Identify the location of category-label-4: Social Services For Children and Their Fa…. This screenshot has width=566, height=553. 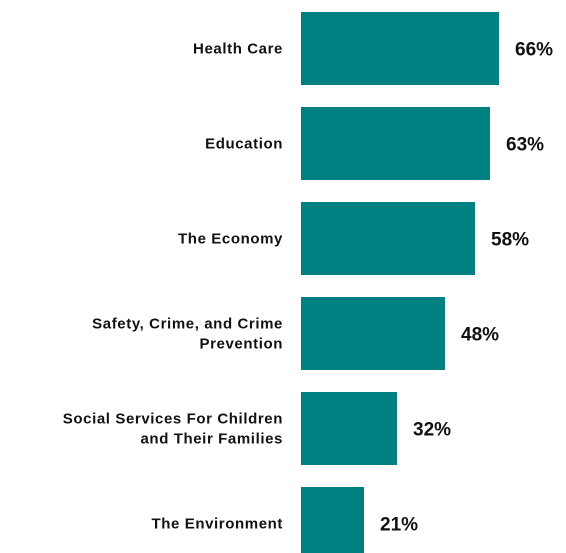
(173, 429).